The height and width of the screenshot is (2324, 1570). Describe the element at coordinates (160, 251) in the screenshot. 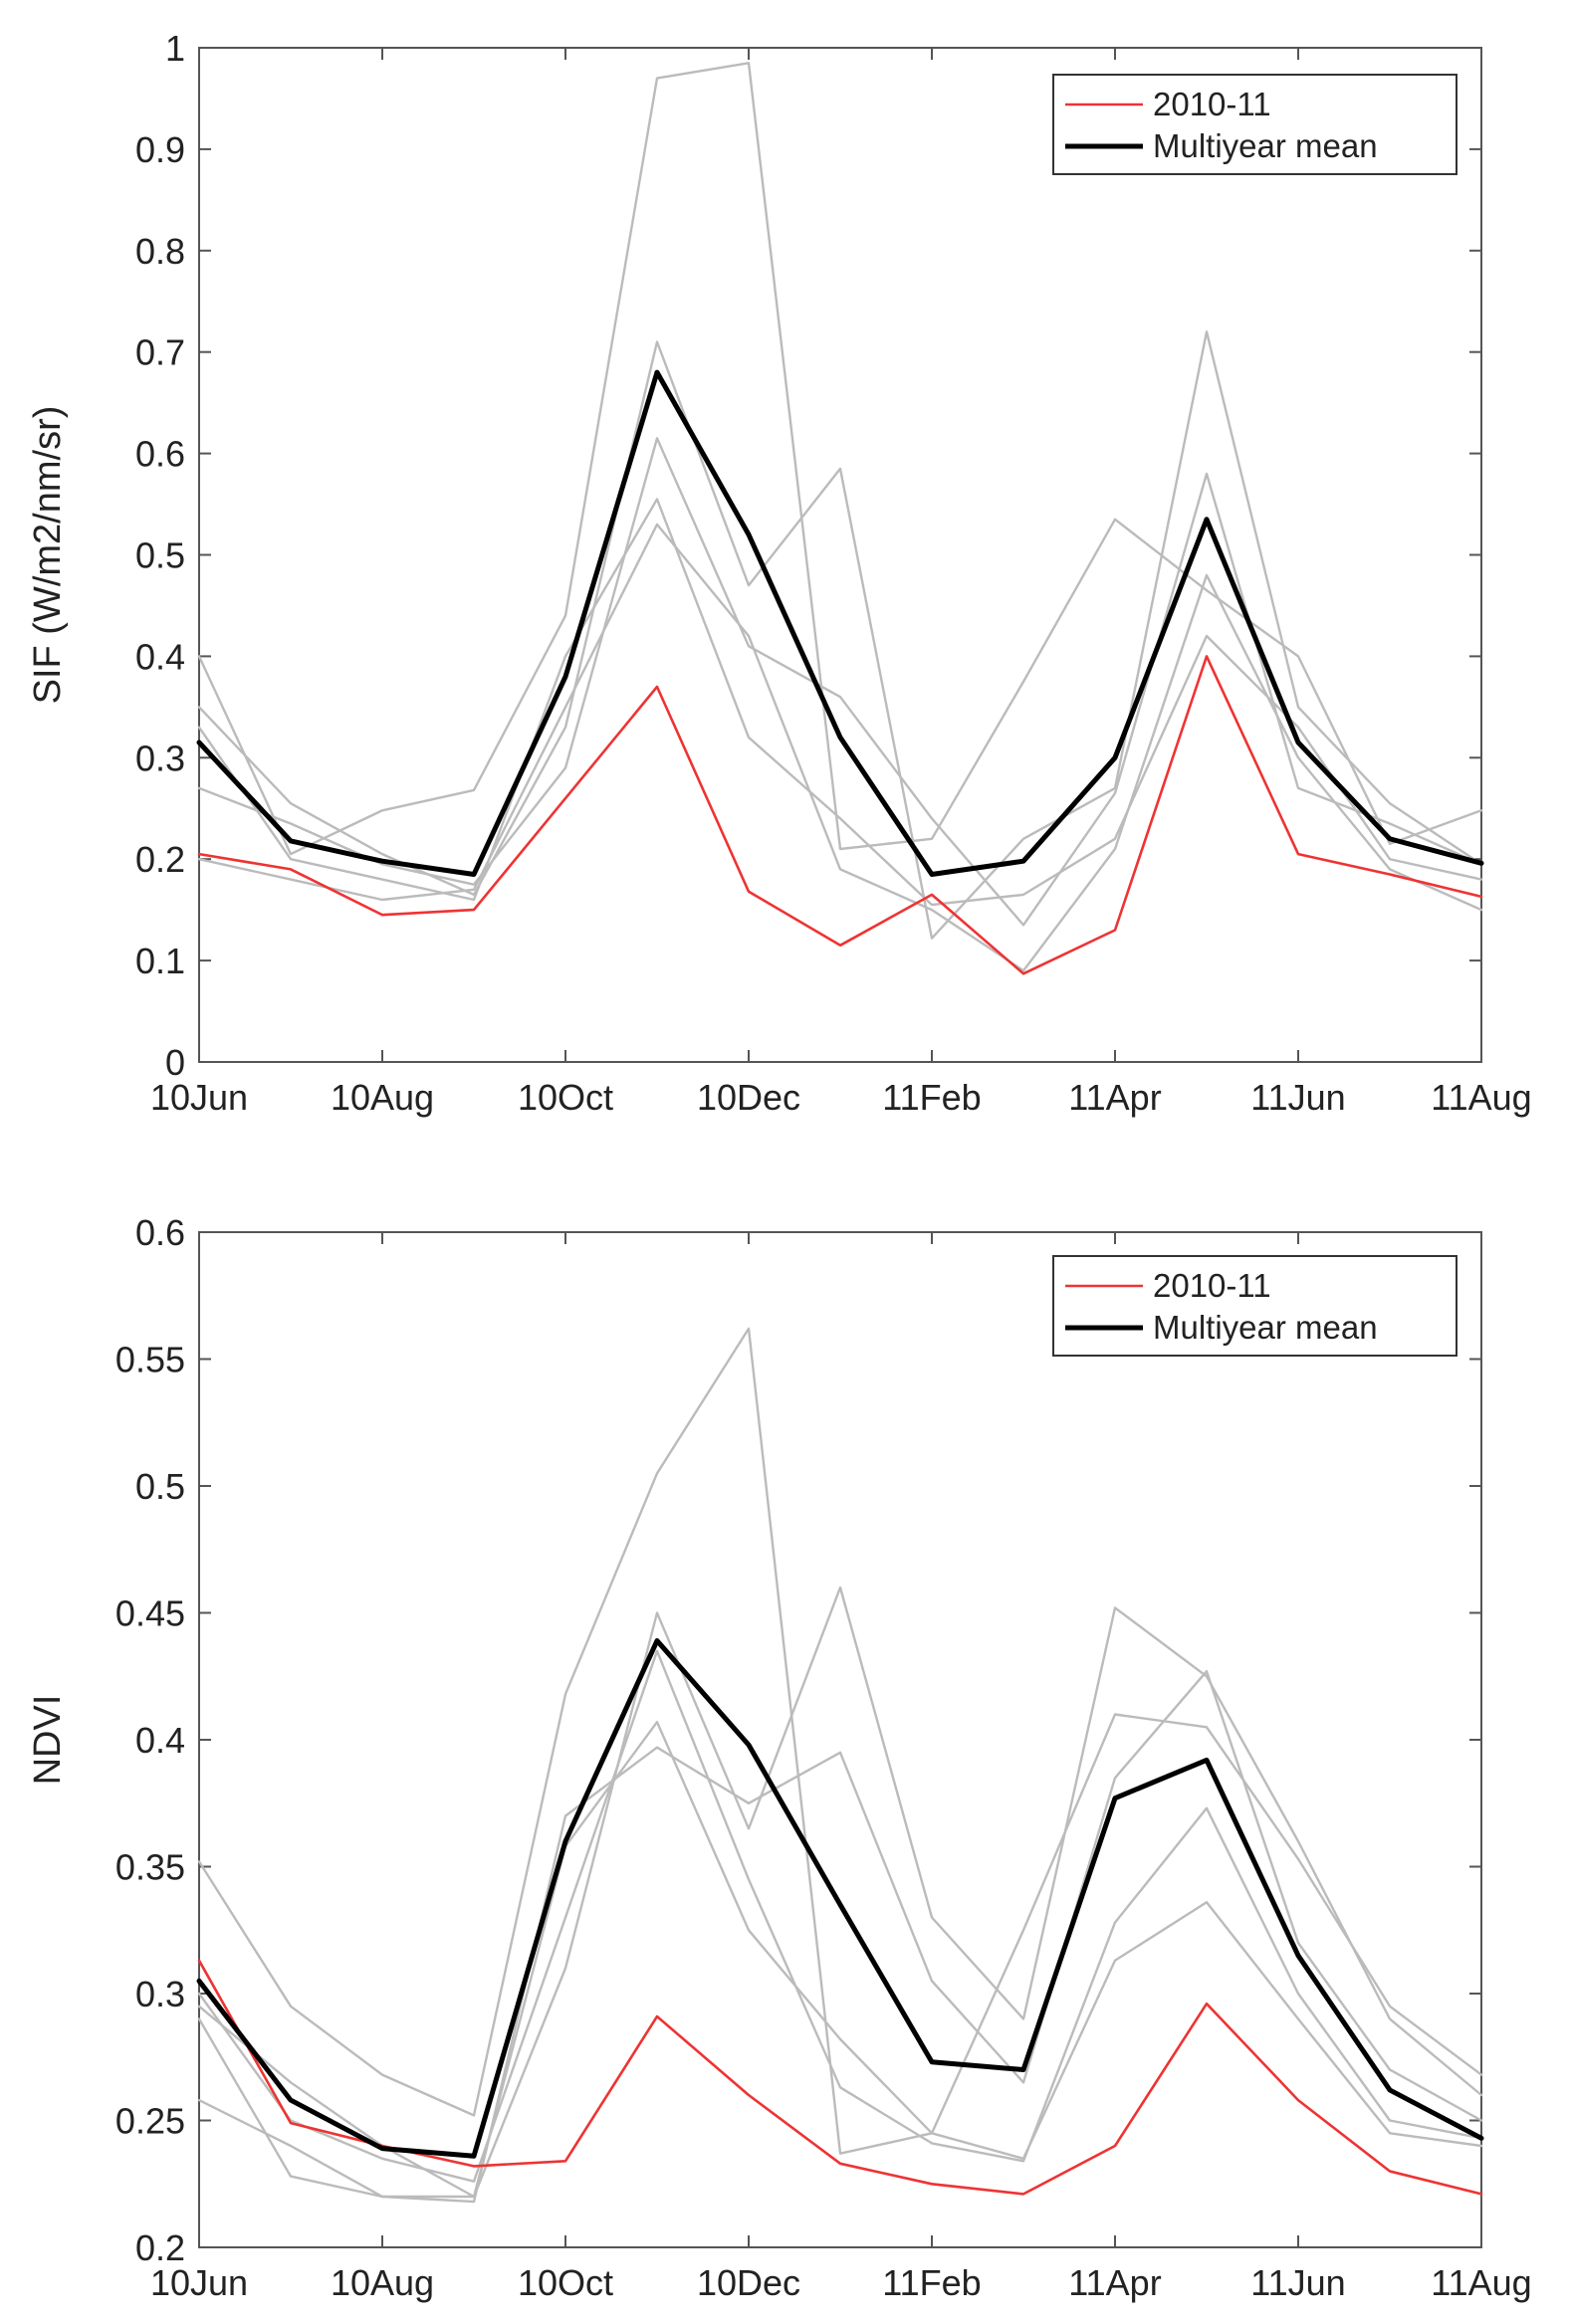

I see `y-tick-label: 0.8` at that location.